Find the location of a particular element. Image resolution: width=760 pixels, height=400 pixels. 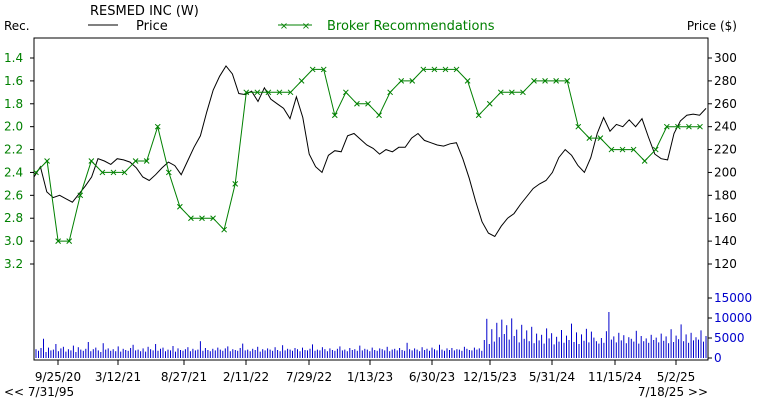

legend-broker-label: Broker Recommendations is located at coordinates (411, 26).